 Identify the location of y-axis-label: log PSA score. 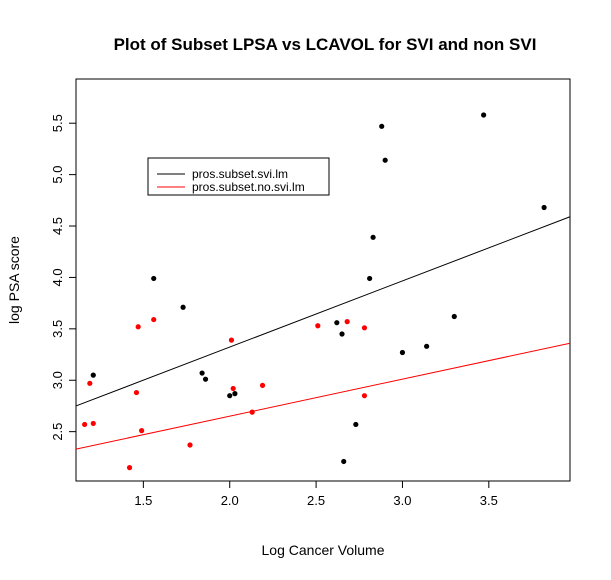
(14, 280).